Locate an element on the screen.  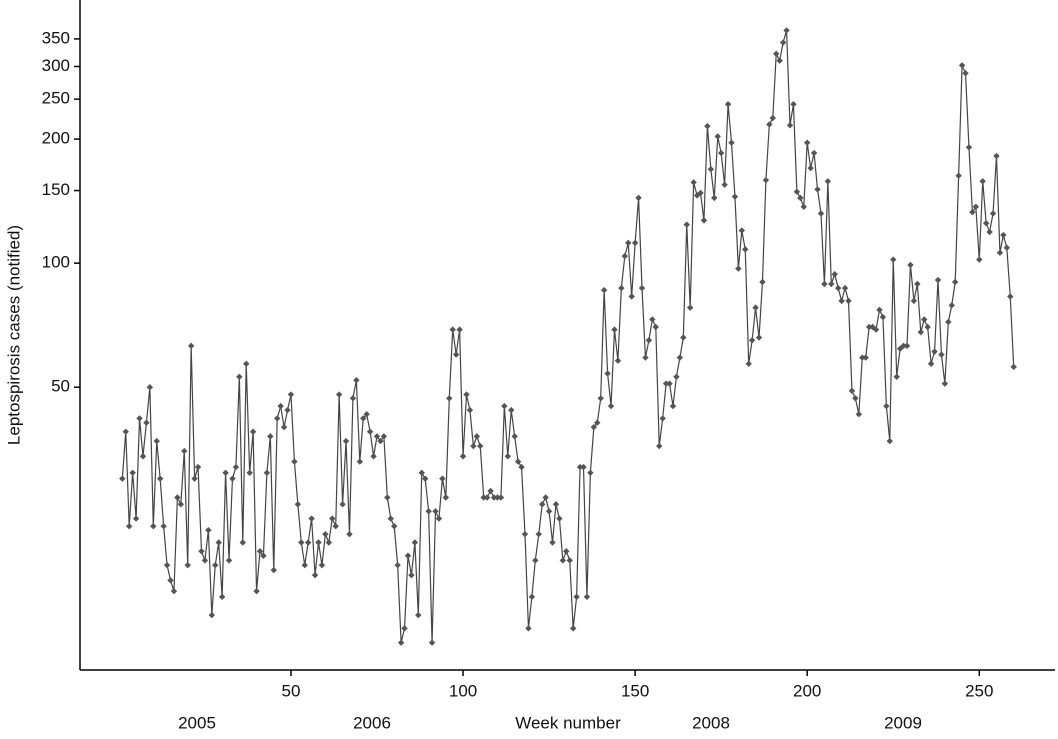
y-axis-label: Leptospirosis cases (notified) is located at coordinates (13, 335).